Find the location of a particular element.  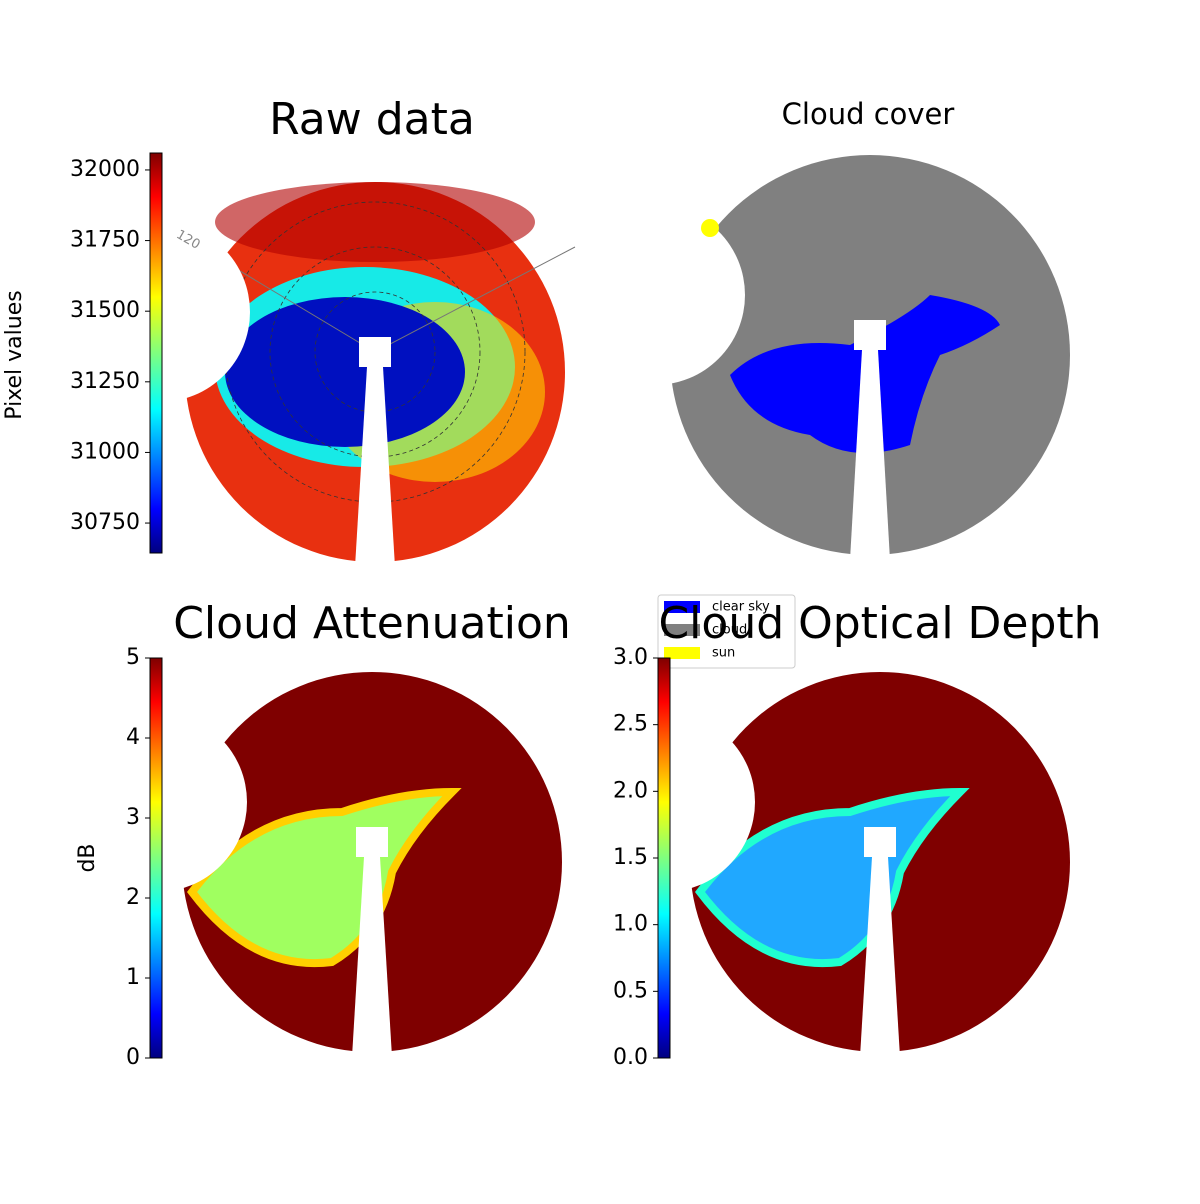

panel-title: Raw data is located at coordinates (372, 119).